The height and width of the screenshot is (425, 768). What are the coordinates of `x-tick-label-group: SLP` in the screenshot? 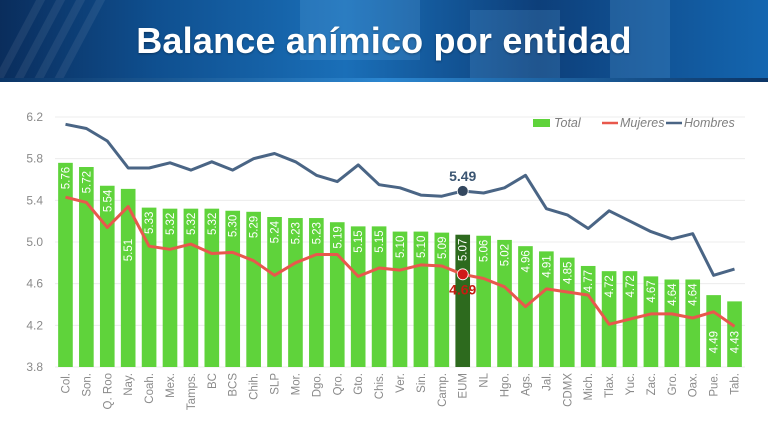 It's located at (276, 384).